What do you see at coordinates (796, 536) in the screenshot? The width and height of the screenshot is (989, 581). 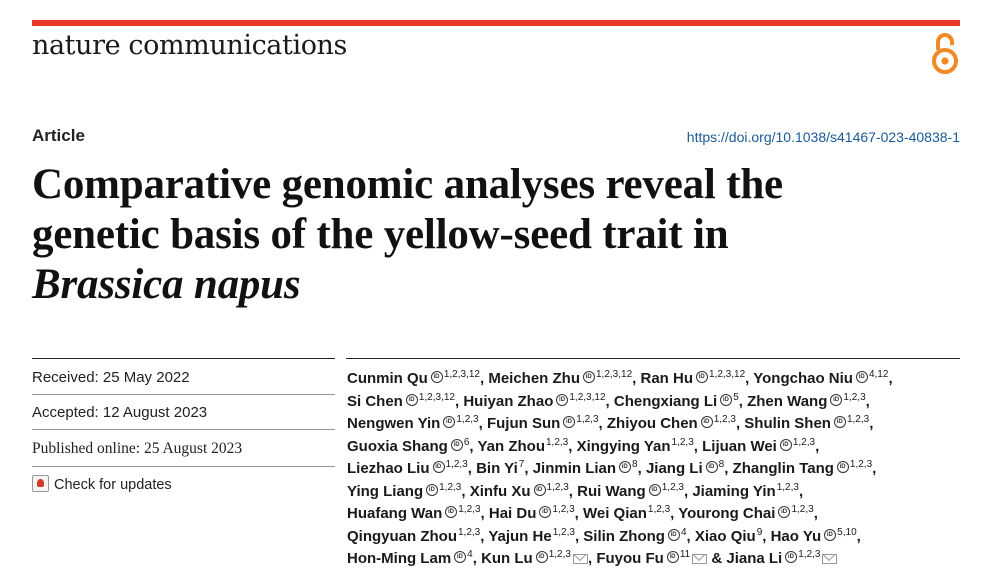 I see `author-name: Hao Yu` at bounding box center [796, 536].